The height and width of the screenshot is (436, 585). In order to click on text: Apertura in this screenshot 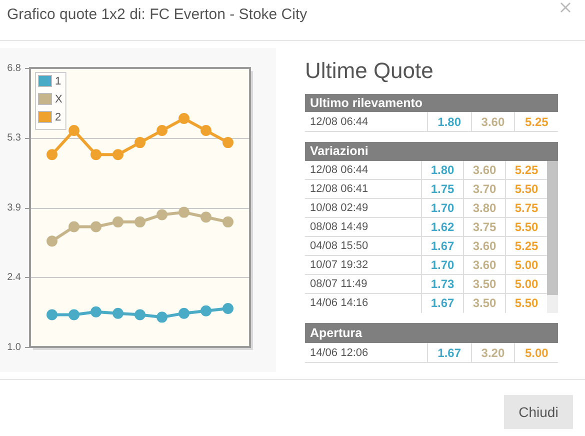, I will do `click(335, 333)`.